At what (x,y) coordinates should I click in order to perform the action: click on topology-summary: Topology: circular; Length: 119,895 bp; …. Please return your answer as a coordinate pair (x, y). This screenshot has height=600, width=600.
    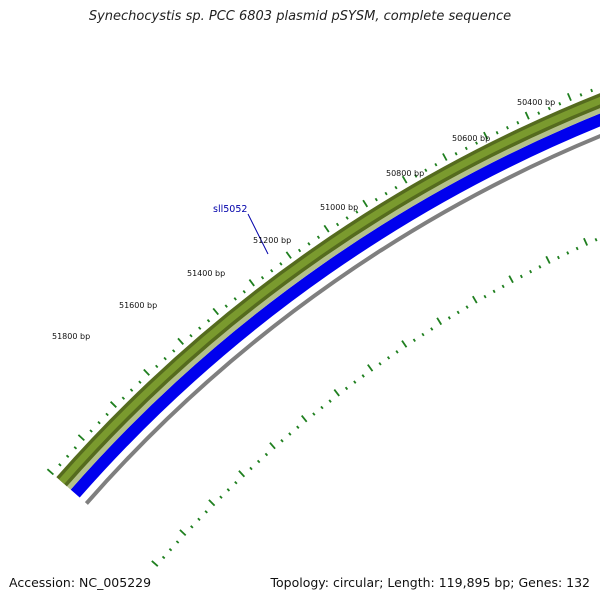
    Looking at the image, I should click on (430, 582).